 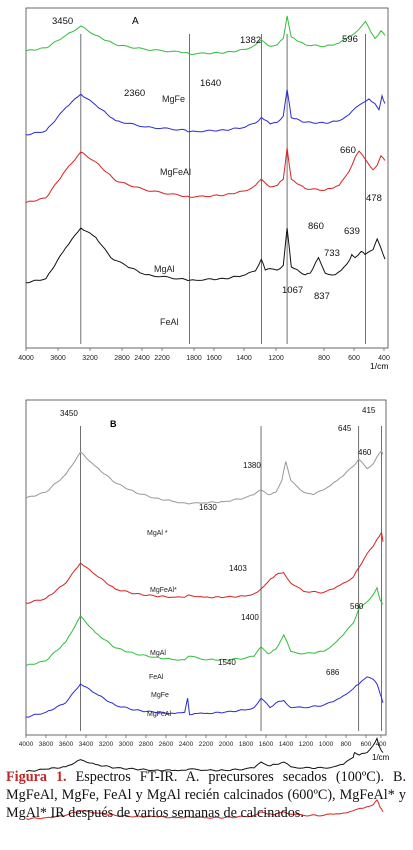 I want to click on peak-label: 1630, so click(x=208, y=507).